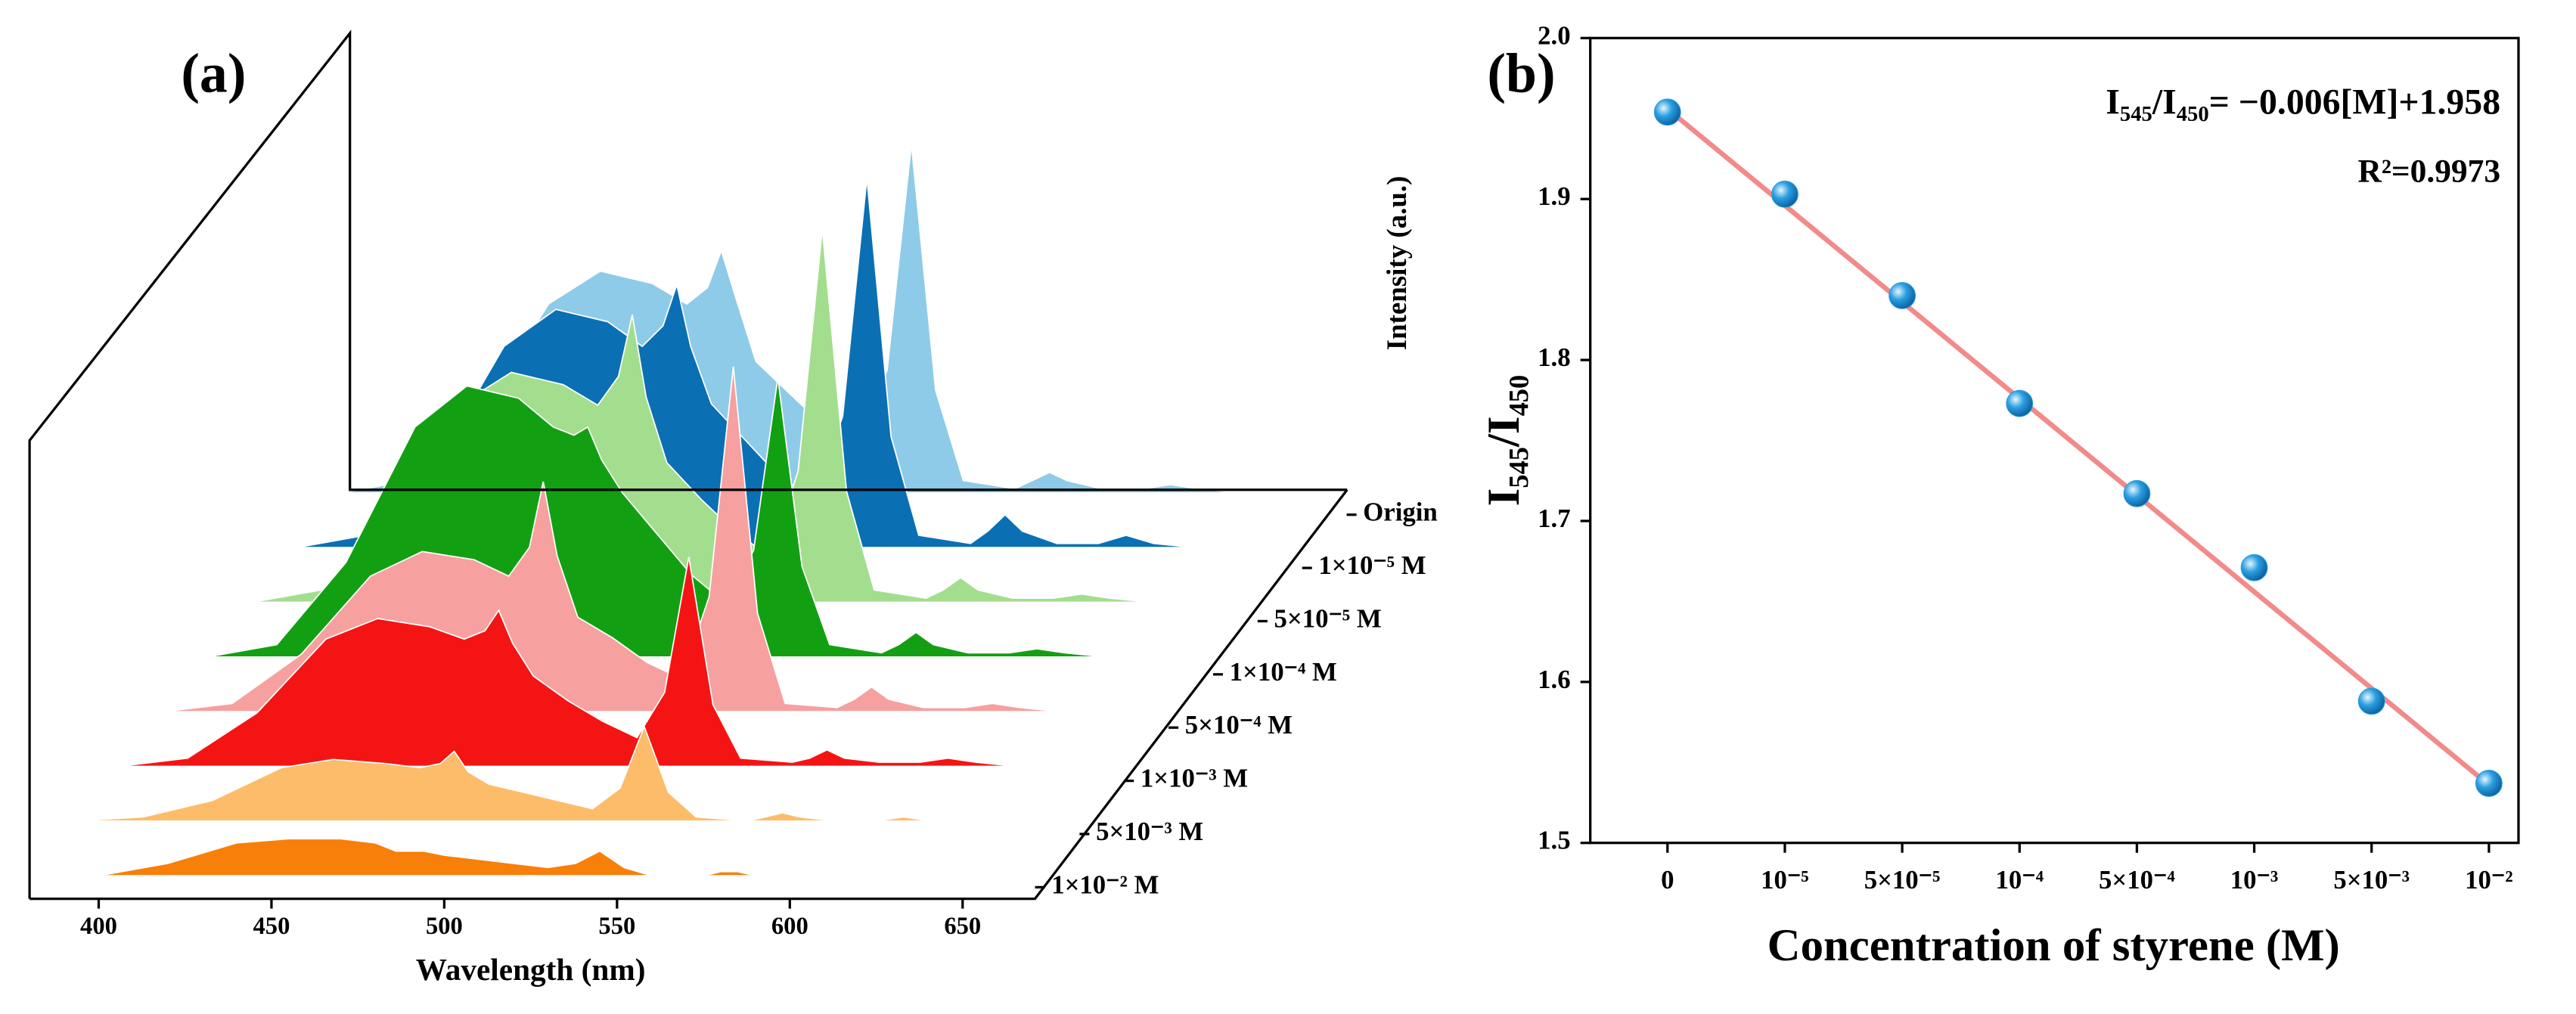 The height and width of the screenshot is (1014, 2576). I want to click on x-axis-label: Wavelength (nm), so click(531, 970).